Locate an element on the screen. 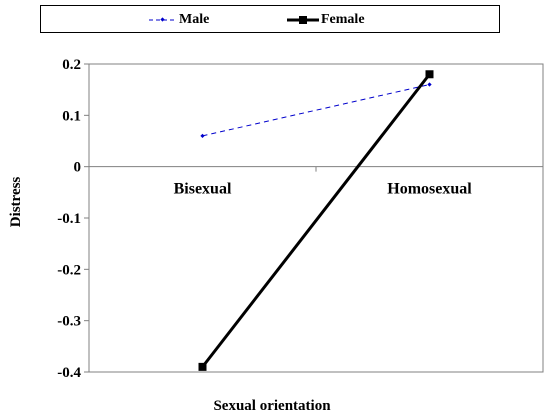  series-line-male is located at coordinates (316, 110).